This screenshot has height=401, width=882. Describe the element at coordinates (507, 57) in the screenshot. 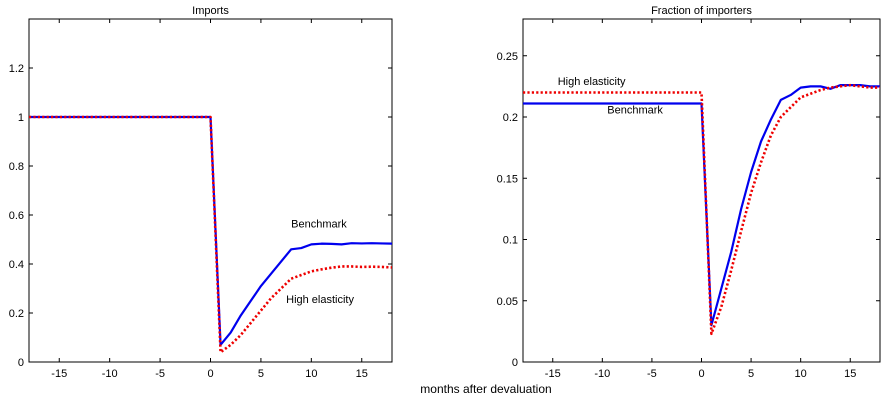

I see `y-tick-label: 0.25` at that location.